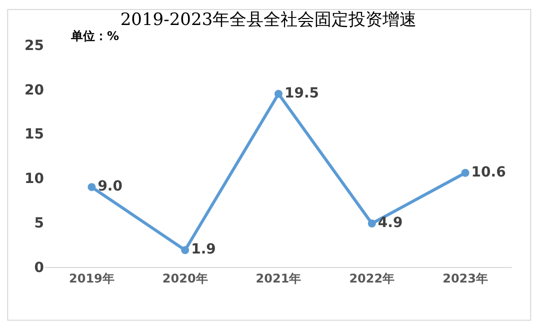  I want to click on y-tick-label: 10, so click(34, 179).